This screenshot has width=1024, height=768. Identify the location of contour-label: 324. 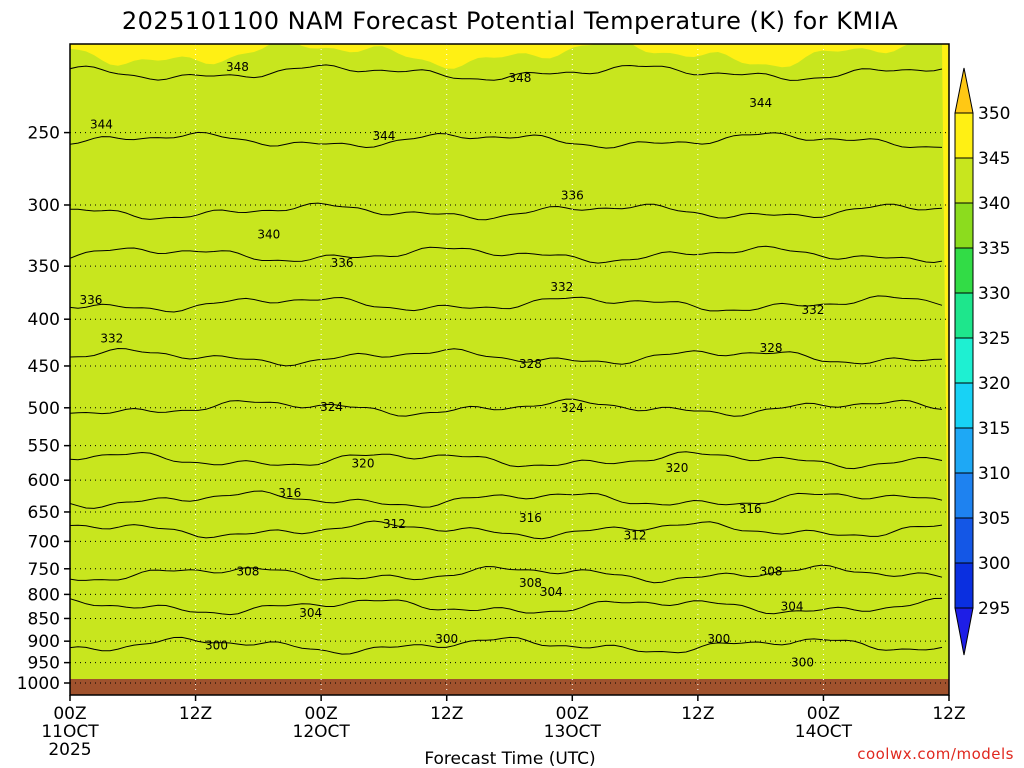
(331, 407).